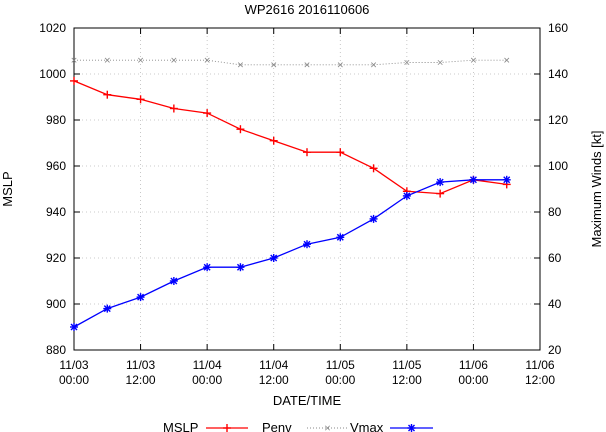 The height and width of the screenshot is (432, 606). What do you see at coordinates (558, 28) in the screenshot?
I see `y-right-tick-label: 160` at bounding box center [558, 28].